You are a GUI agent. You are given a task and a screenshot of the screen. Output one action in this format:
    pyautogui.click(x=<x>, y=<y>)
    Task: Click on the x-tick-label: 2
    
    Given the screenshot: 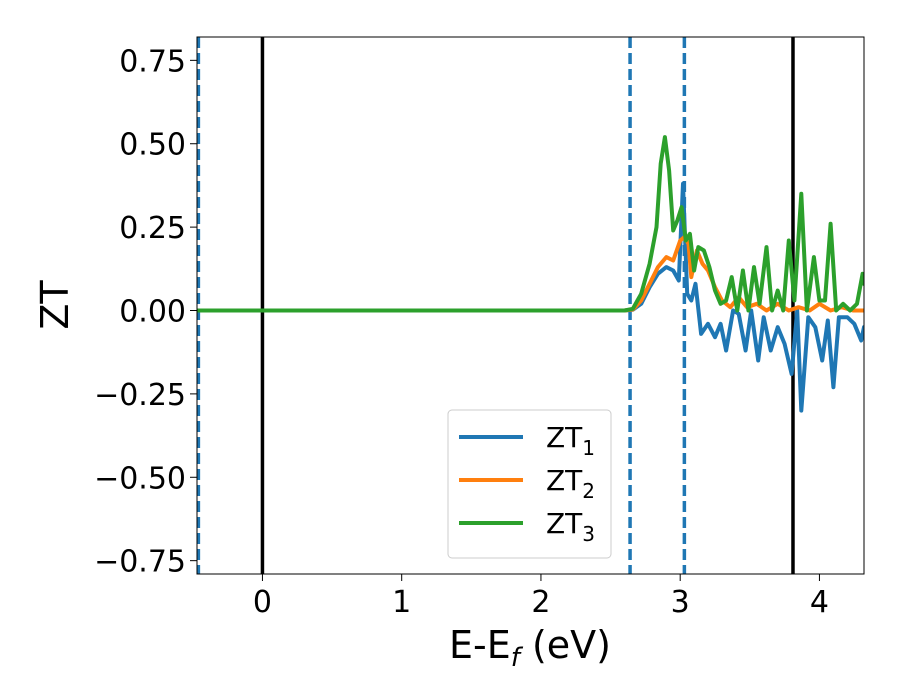 What is the action you would take?
    pyautogui.click(x=540, y=602)
    